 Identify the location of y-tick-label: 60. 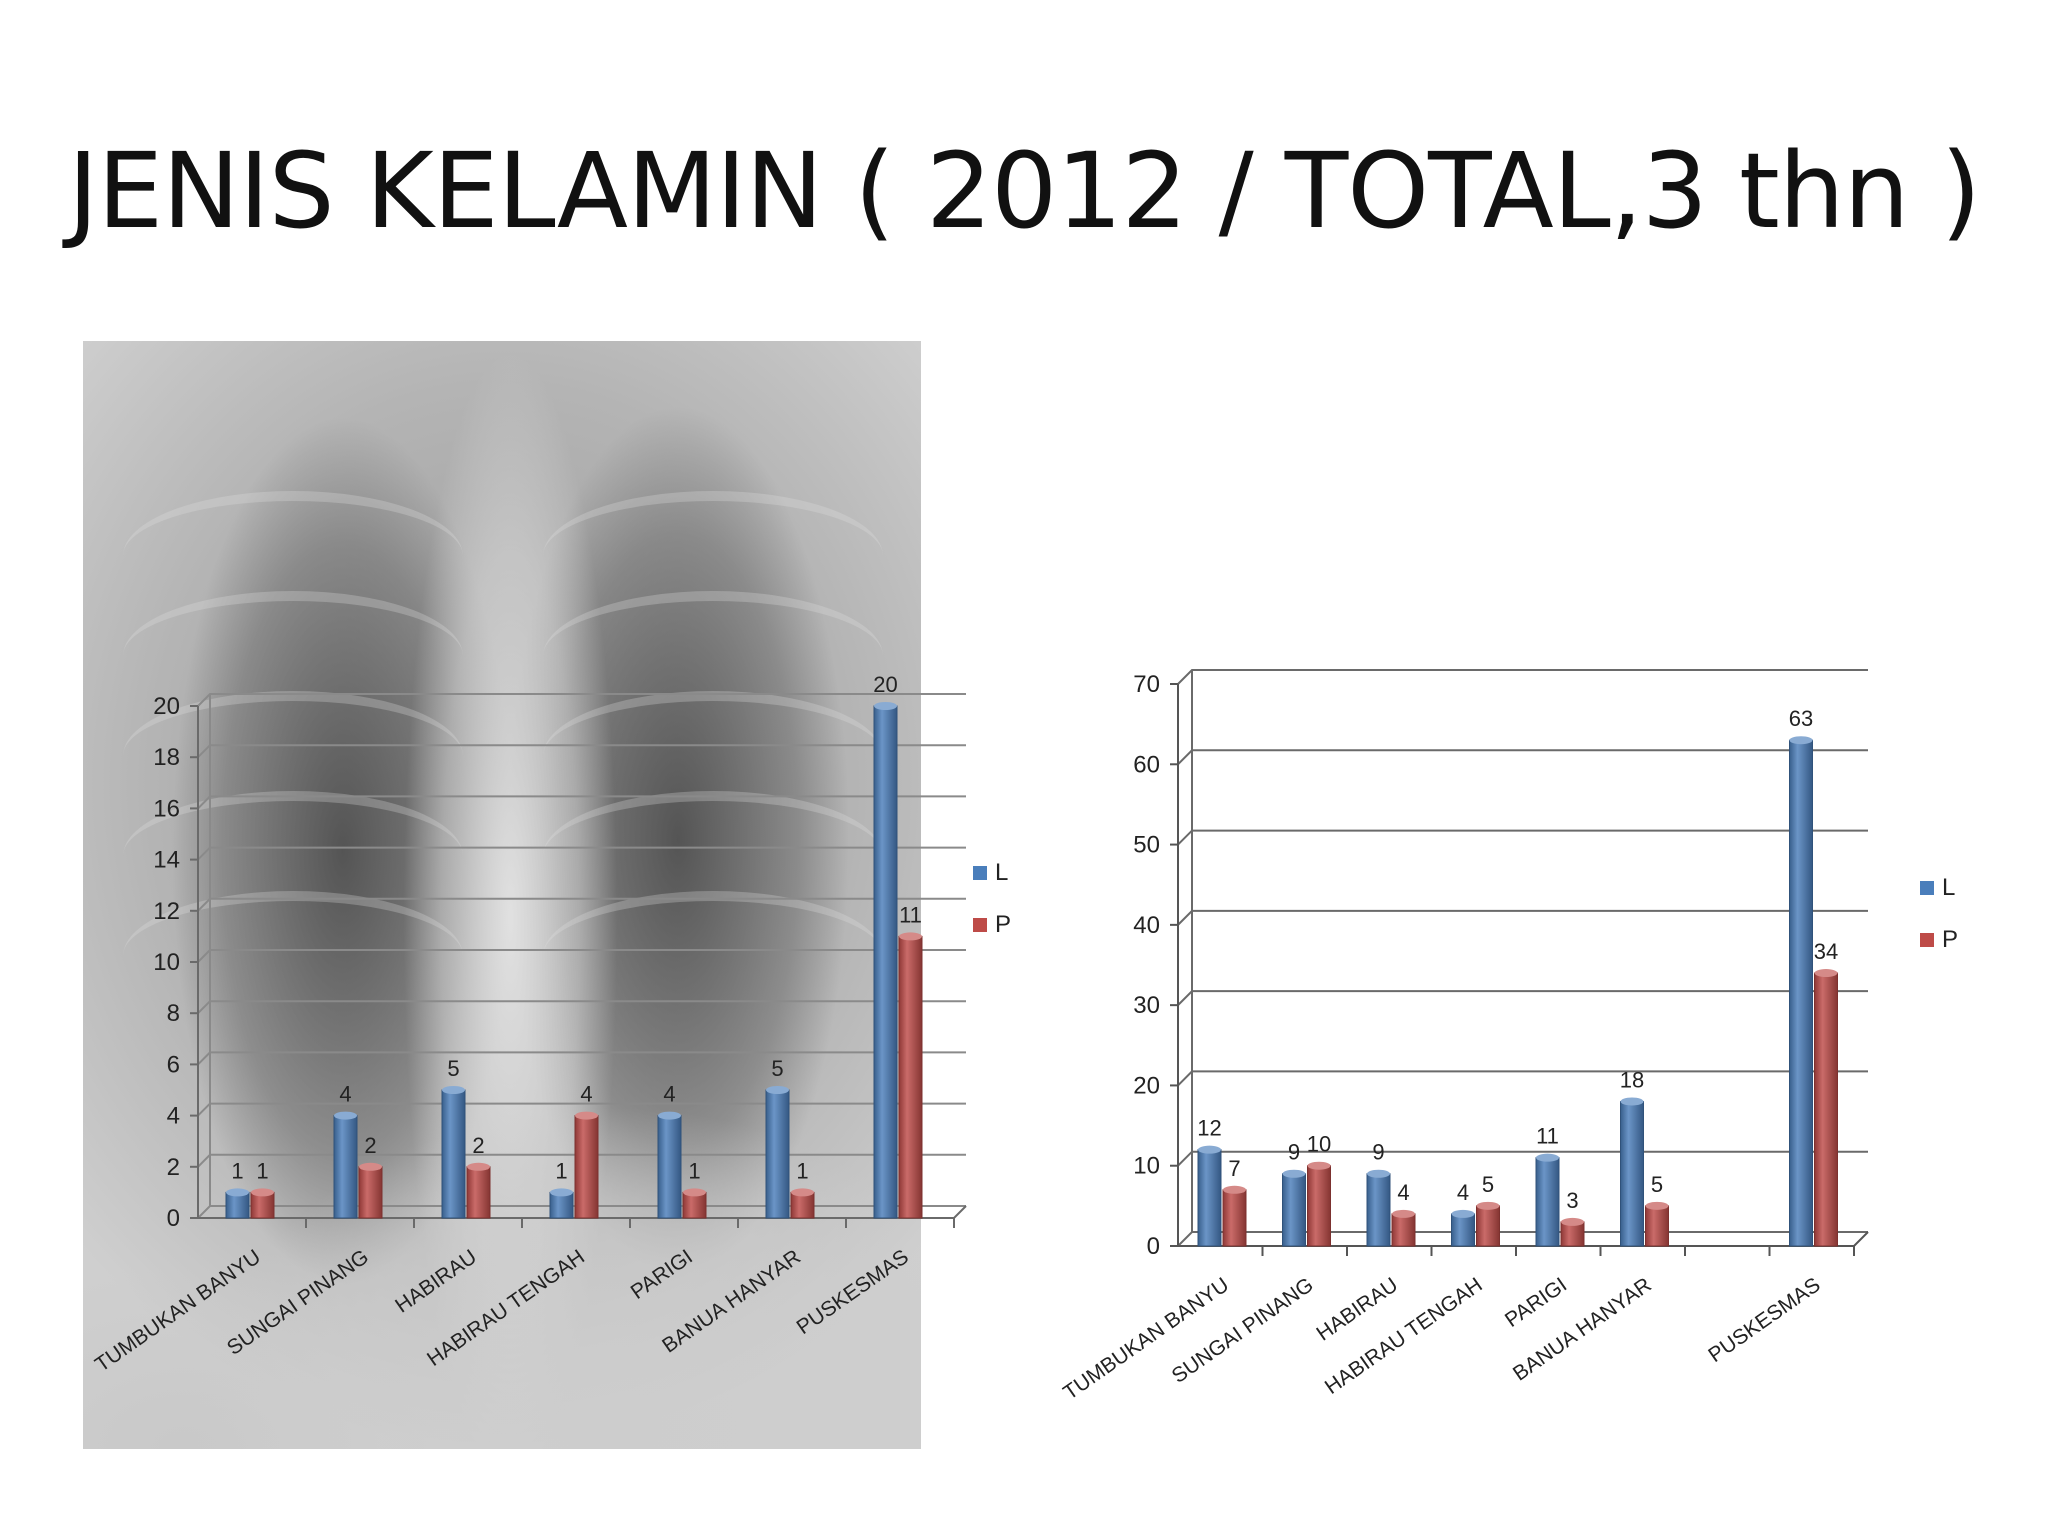
(1146, 764).